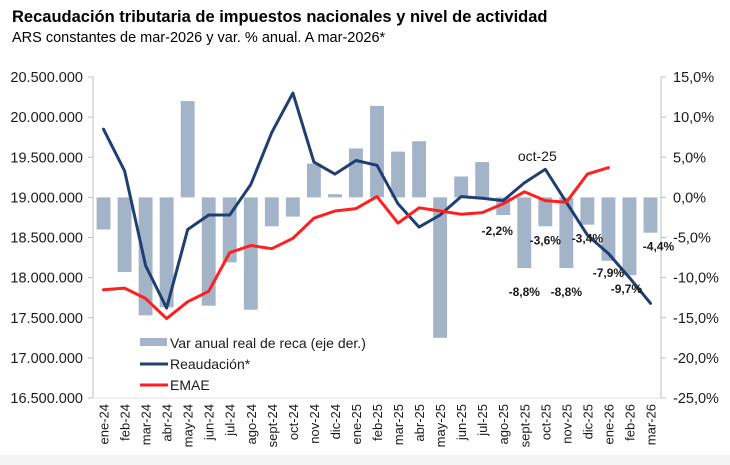  I want to click on x-axis-tick-label: feb-26, so click(629, 422).